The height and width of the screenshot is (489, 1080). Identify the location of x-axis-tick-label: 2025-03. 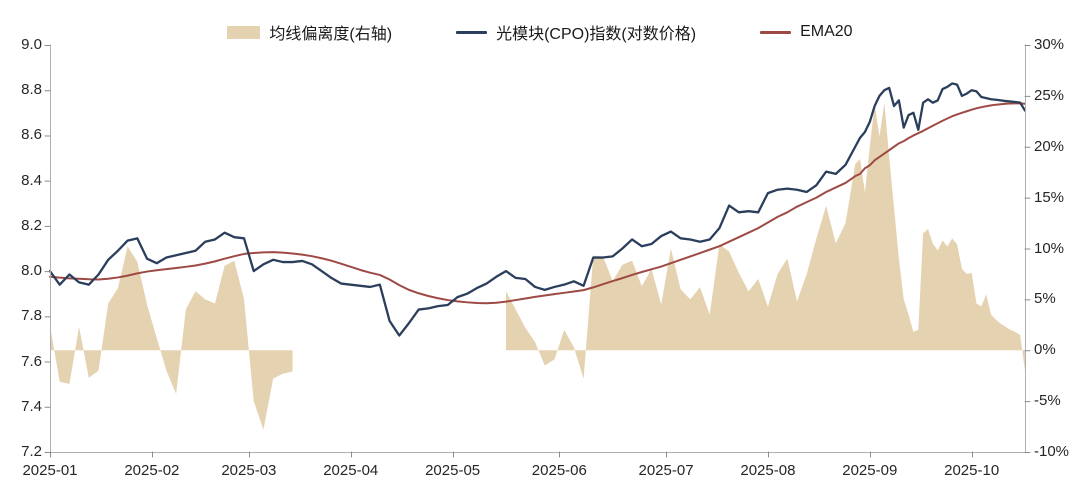
(249, 470).